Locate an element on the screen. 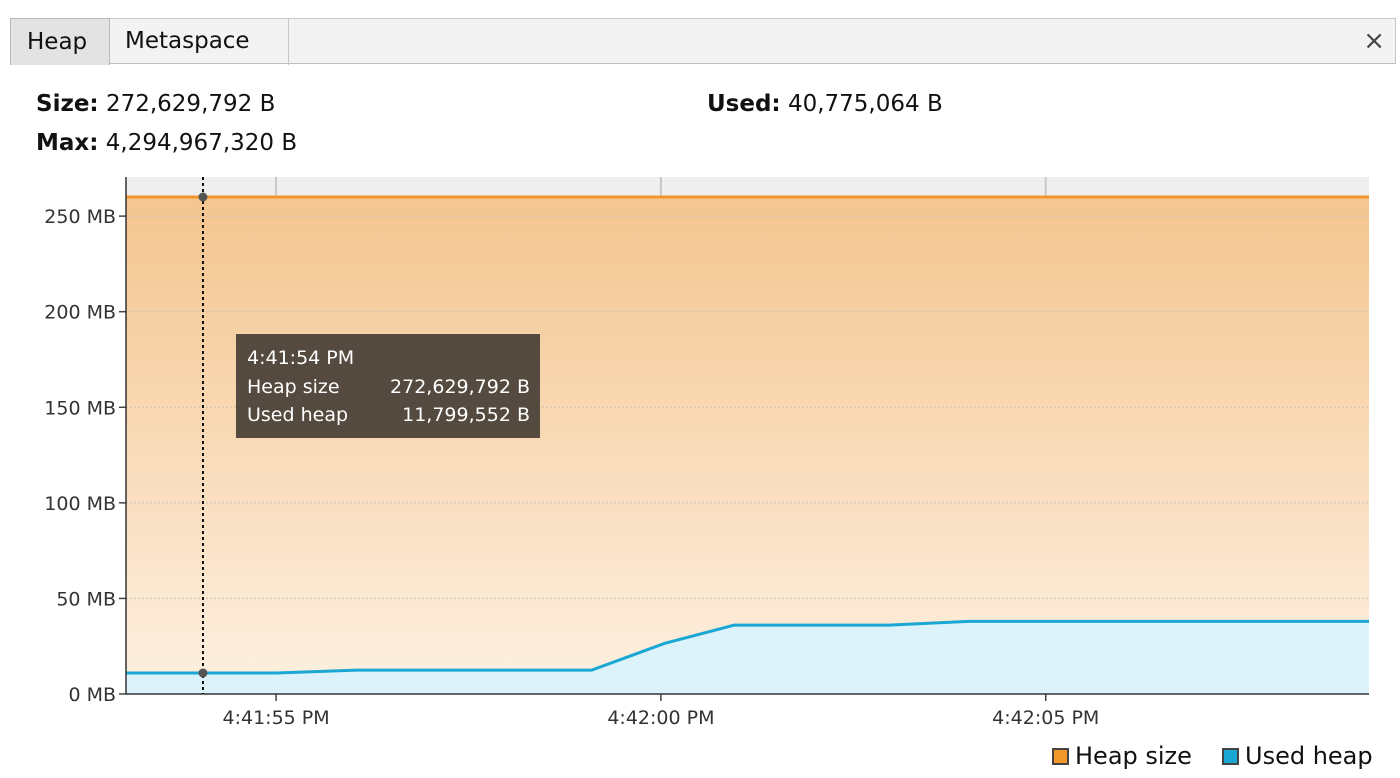 This screenshot has height=778, width=1400. legend-heap-size: Heap size is located at coordinates (1122, 756).